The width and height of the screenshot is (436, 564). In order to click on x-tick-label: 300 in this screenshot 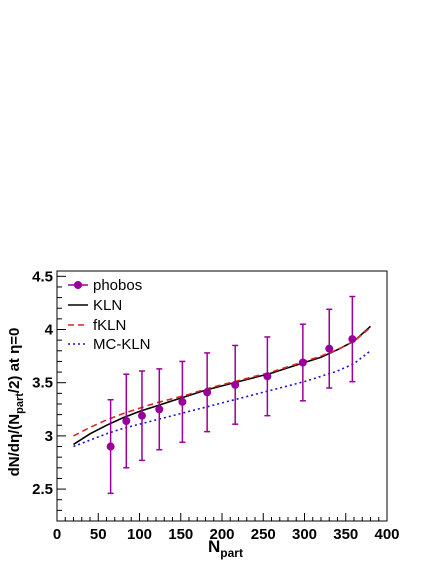, I will do `click(304, 534)`.